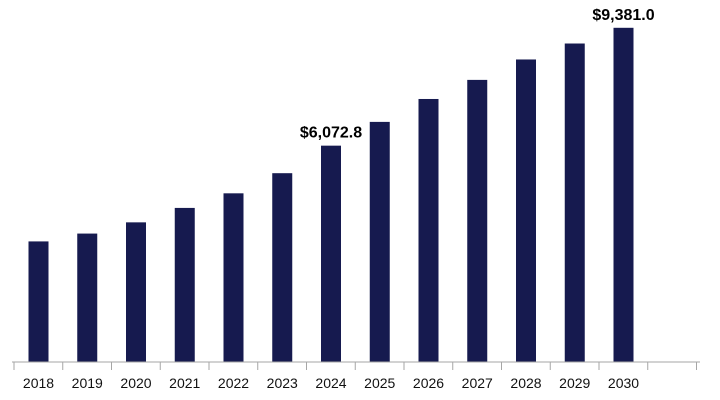 Image resolution: width=720 pixels, height=400 pixels. I want to click on bar-2030, so click(623, 195).